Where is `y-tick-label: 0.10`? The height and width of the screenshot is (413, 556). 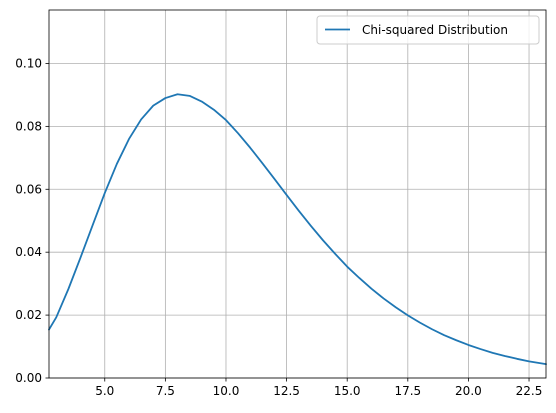
y-tick-label: 0.10 is located at coordinates (28, 63).